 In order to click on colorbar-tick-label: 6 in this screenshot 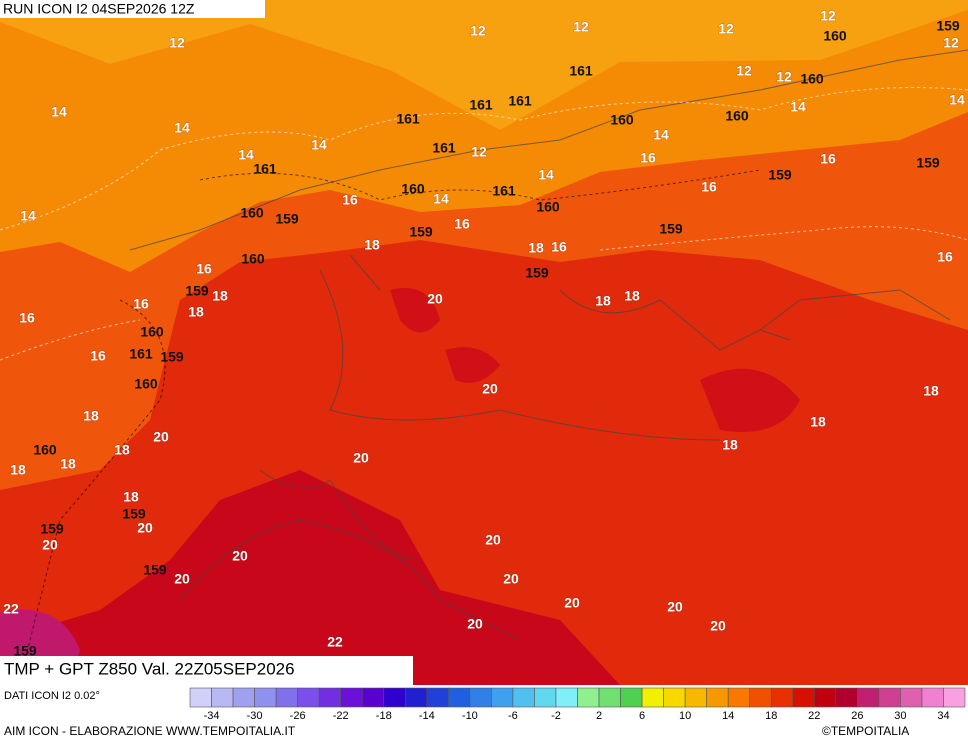, I will do `click(642, 716)`.